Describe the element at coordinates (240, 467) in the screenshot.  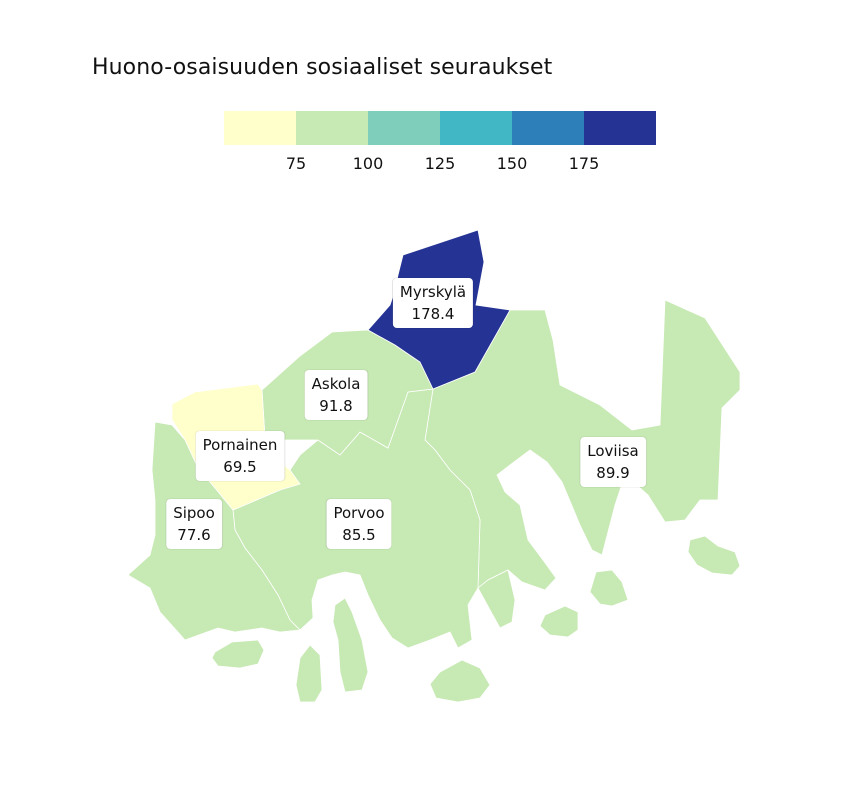
I see `region-value: 69.5` at that location.